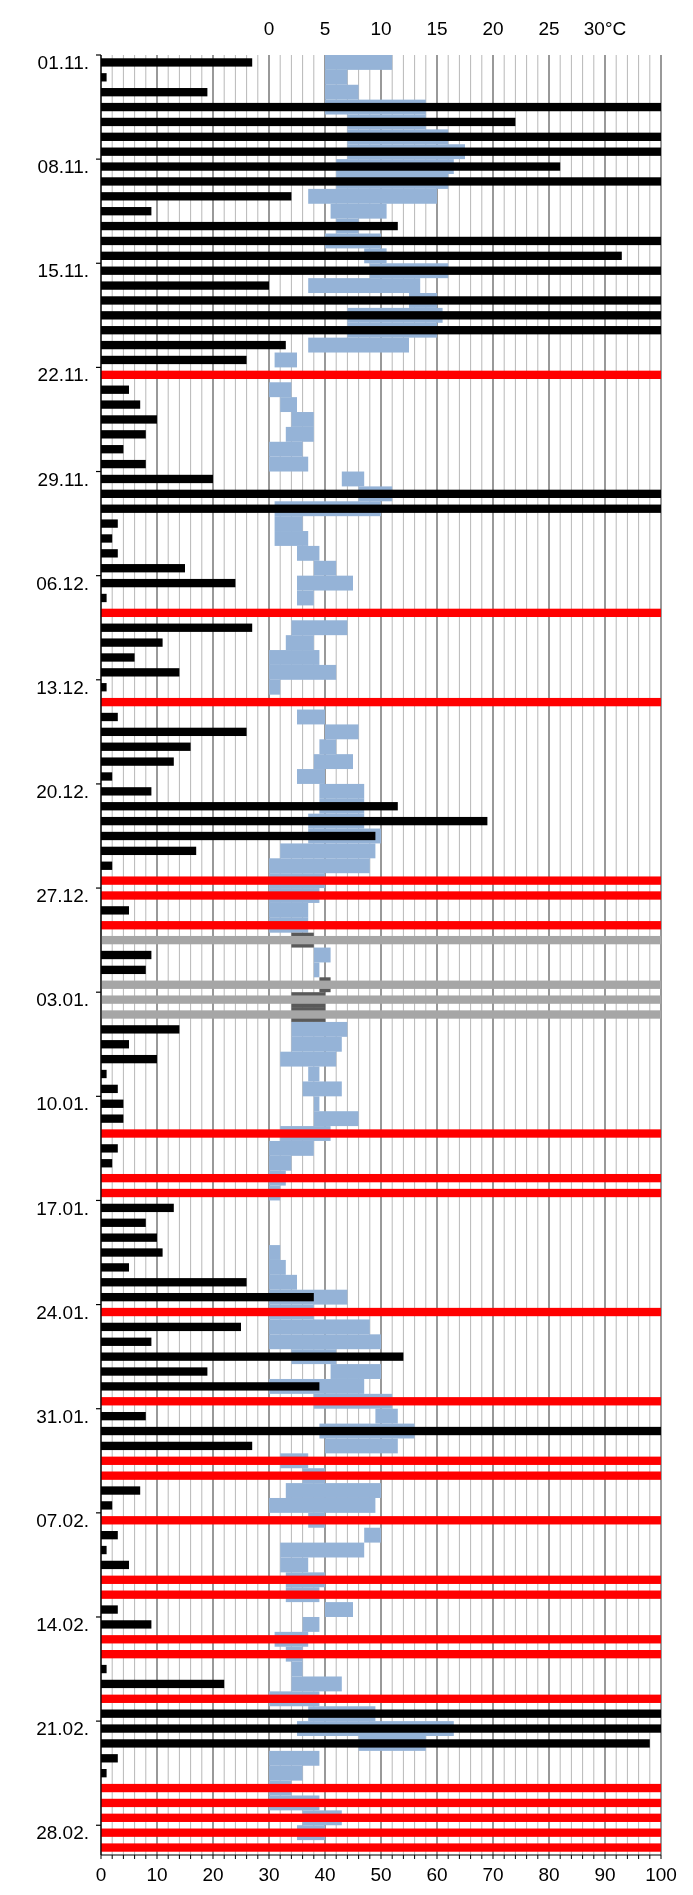 This screenshot has height=1895, width=693. Describe the element at coordinates (493, 1874) in the screenshot. I see `x-tick-label: 70` at that location.